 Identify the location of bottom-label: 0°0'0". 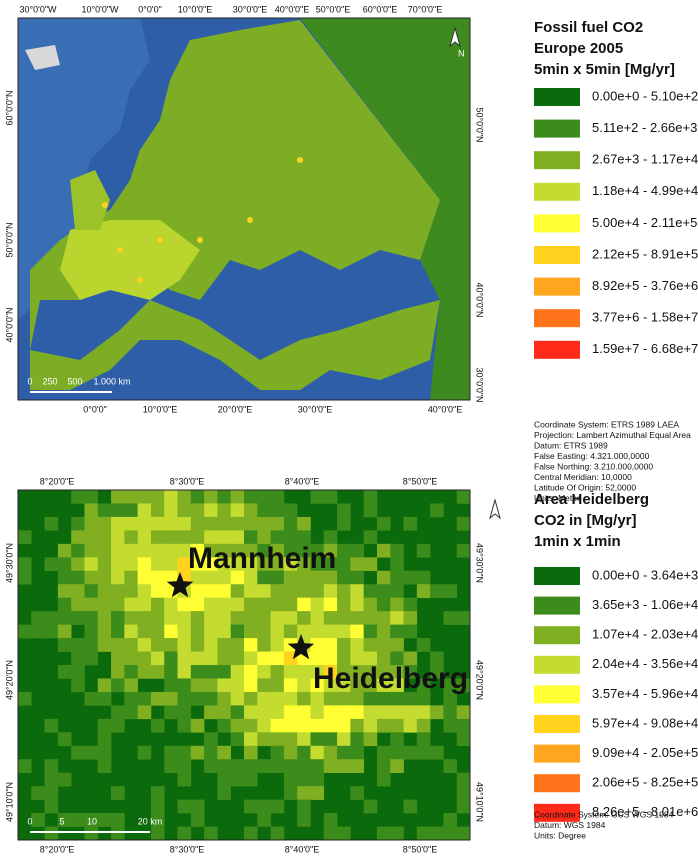
(95, 409).